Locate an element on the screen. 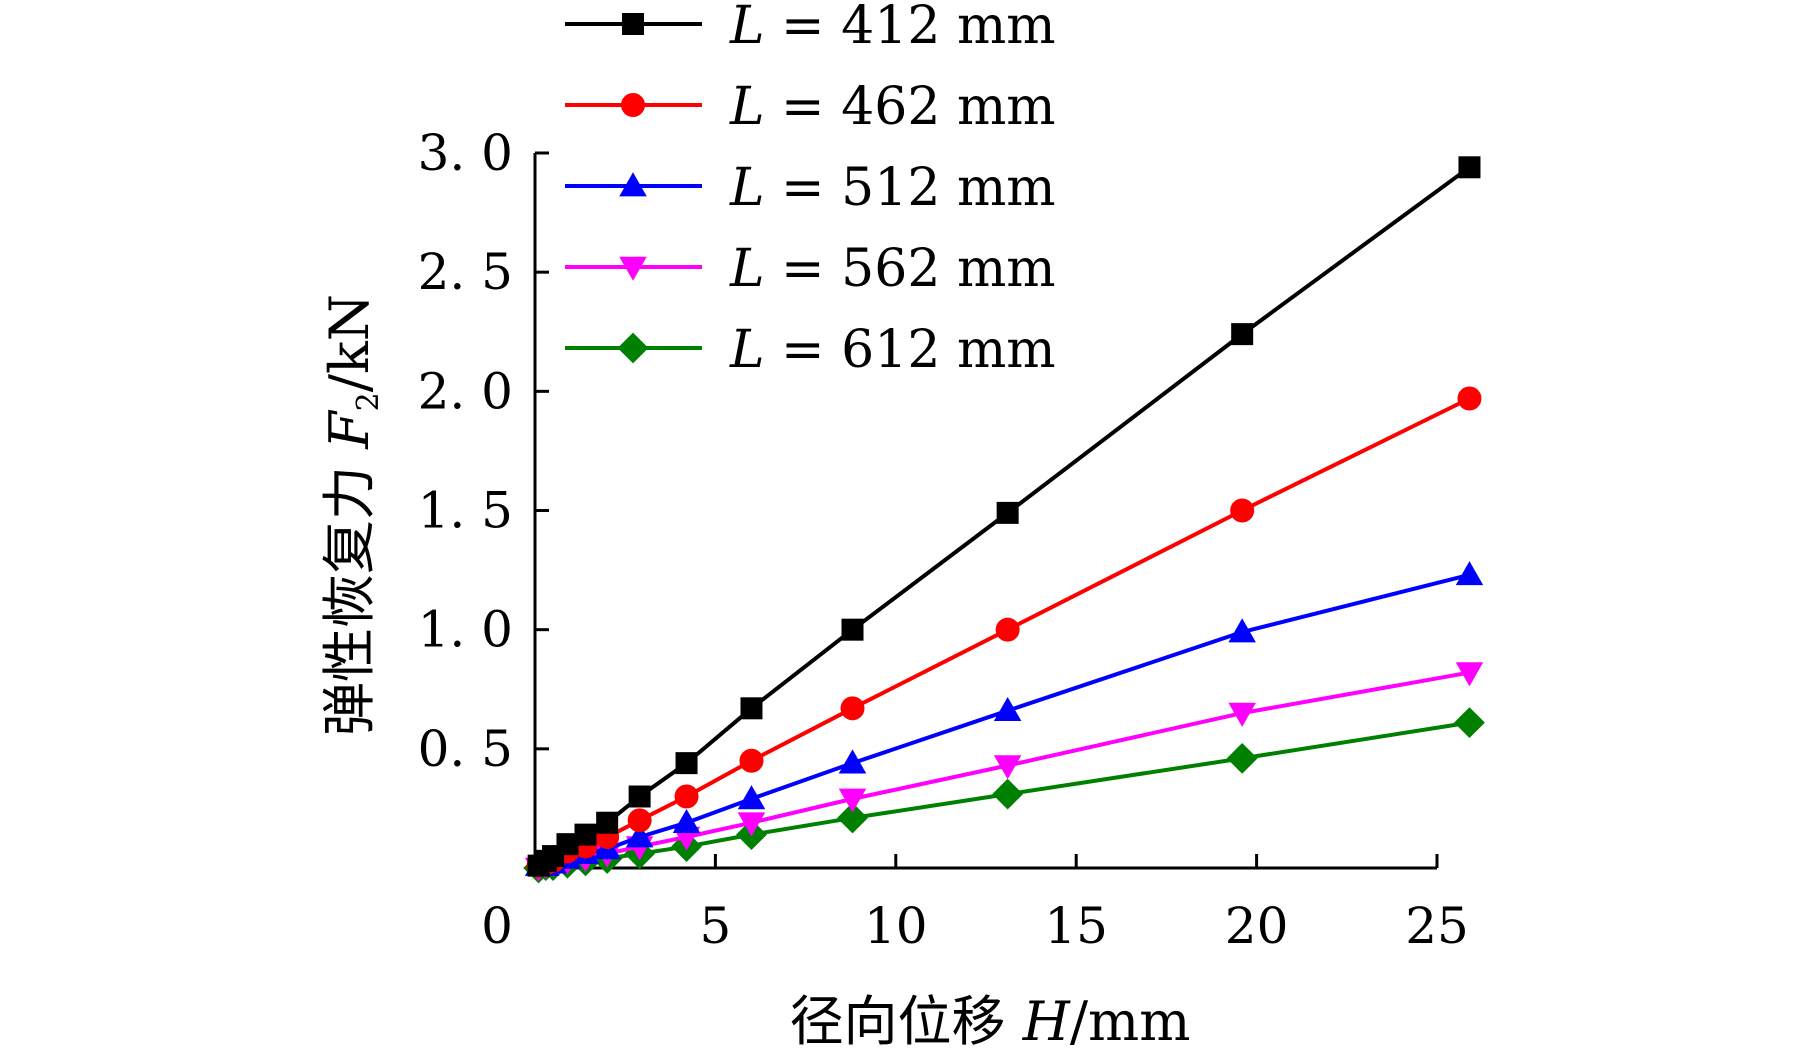 The height and width of the screenshot is (1051, 1819). x-axis-title-var: H is located at coordinates (1046, 1018).